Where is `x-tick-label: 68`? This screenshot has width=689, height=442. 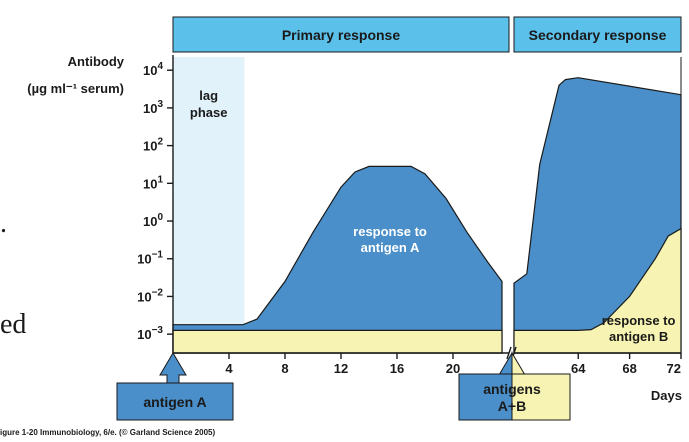 x-tick-label: 68 is located at coordinates (629, 368).